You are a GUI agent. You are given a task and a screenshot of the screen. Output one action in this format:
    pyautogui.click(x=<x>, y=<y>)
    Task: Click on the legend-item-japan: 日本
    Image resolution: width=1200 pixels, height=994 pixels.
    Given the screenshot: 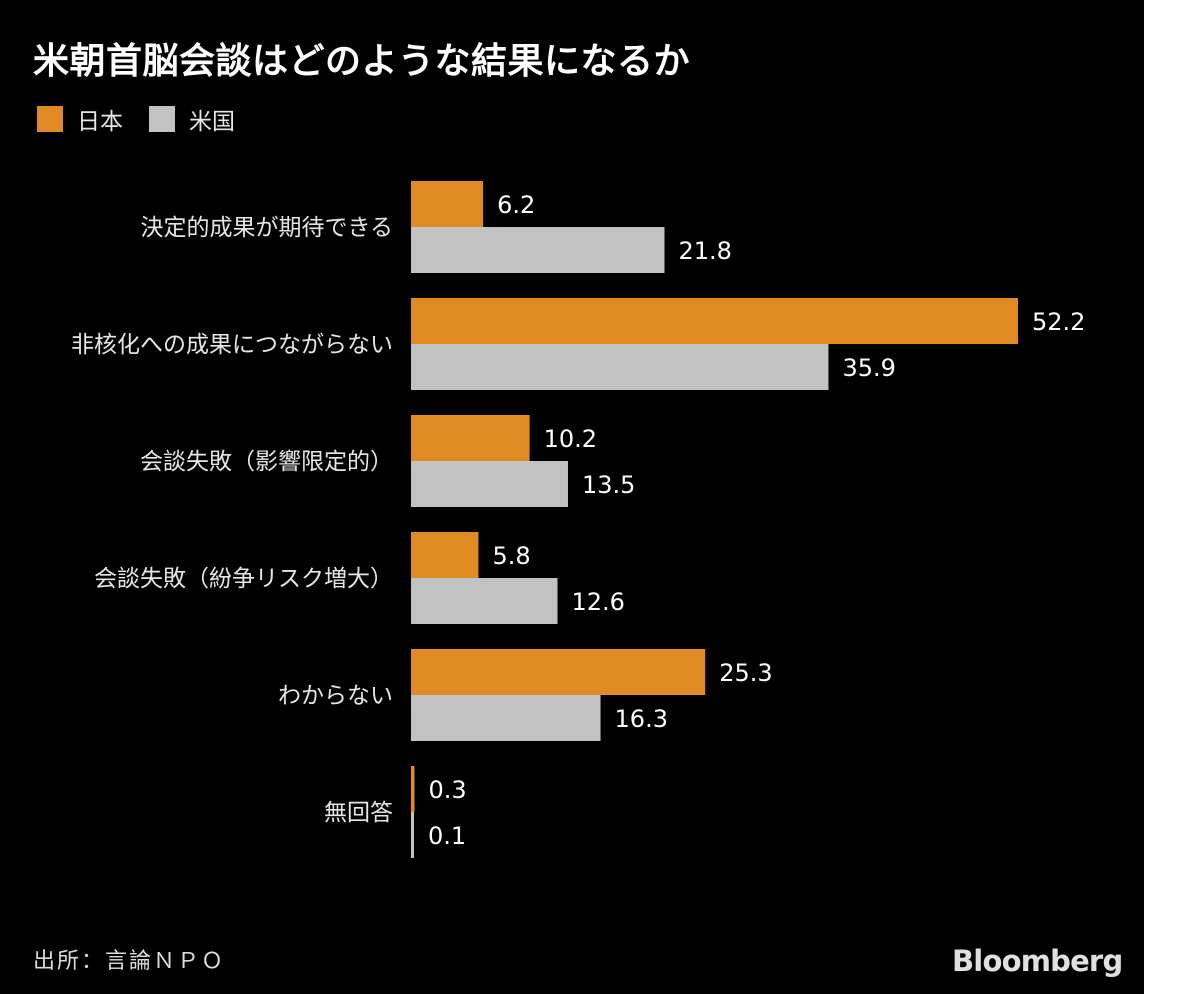 What is the action you would take?
    pyautogui.click(x=80, y=119)
    